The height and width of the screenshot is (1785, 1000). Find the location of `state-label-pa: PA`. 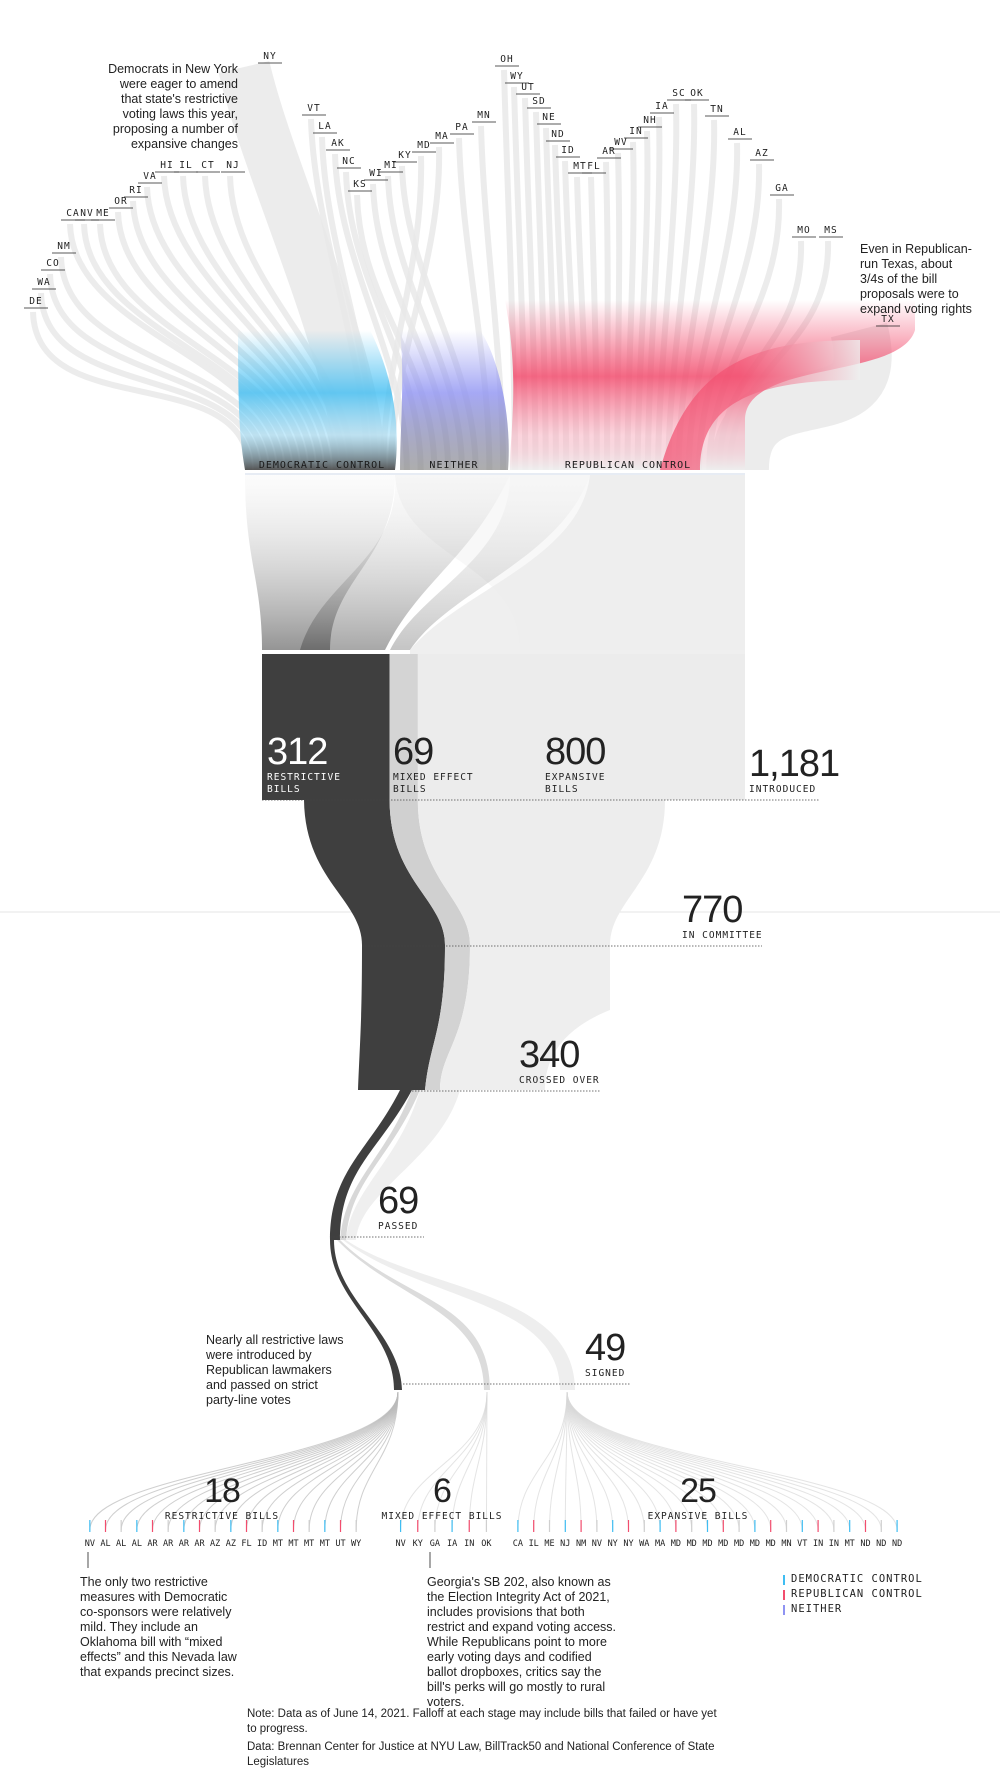

state-label-pa: PA is located at coordinates (461, 127).